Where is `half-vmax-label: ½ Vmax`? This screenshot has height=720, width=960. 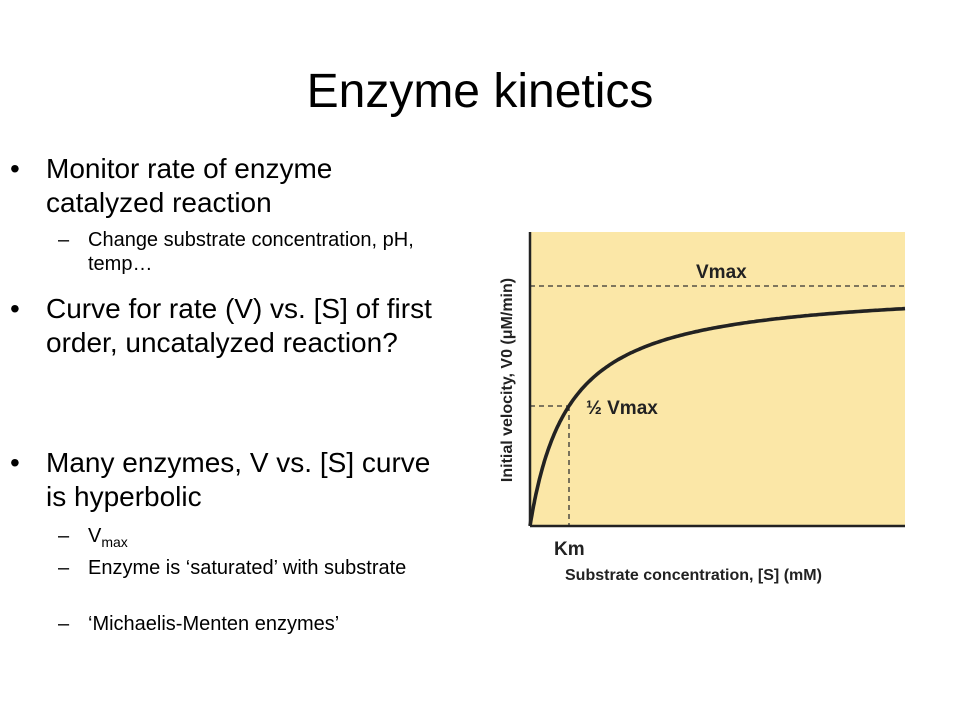 half-vmax-label: ½ Vmax is located at coordinates (622, 408).